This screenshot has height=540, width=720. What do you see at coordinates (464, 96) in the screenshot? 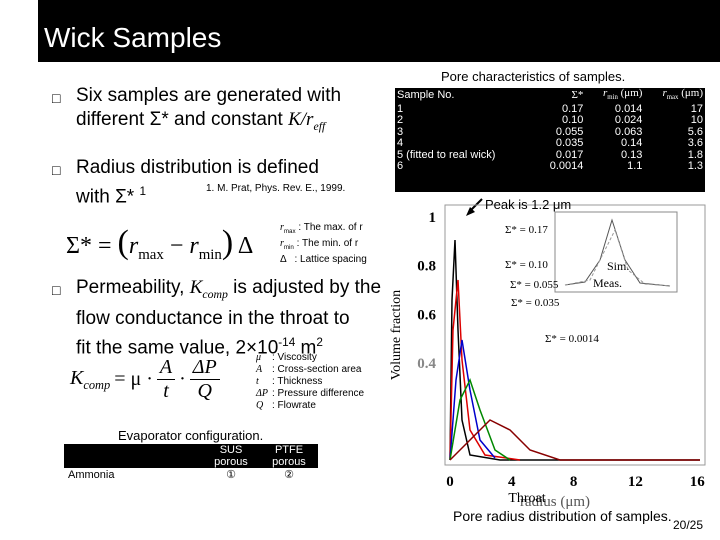
I see `header-cell: Sample No.` at bounding box center [464, 96].